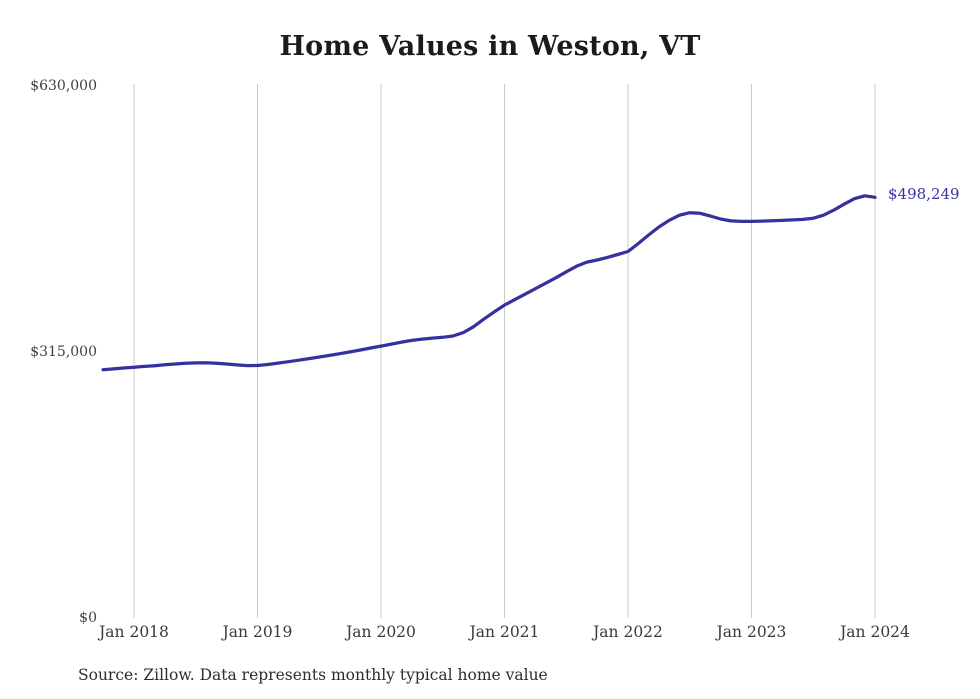  Describe the element at coordinates (63, 352) in the screenshot. I see `y-tick-label: $315,000` at that location.